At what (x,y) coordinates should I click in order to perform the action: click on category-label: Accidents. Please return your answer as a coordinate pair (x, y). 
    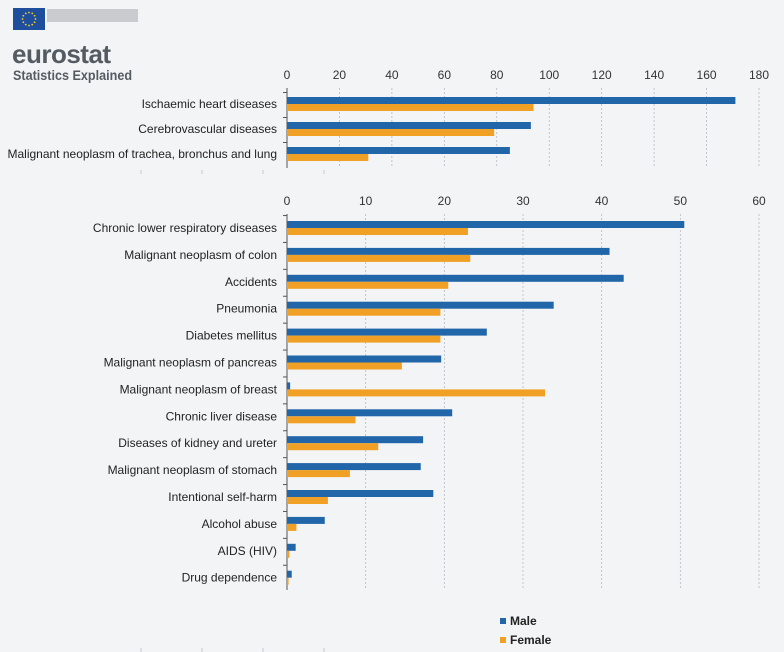
    Looking at the image, I should click on (251, 282).